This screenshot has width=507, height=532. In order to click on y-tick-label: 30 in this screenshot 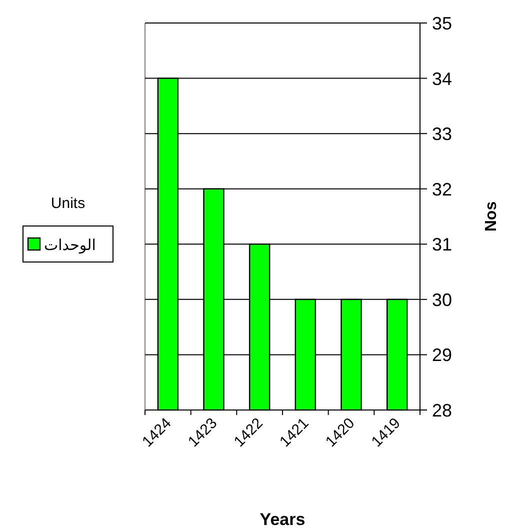, I will do `click(442, 300)`.